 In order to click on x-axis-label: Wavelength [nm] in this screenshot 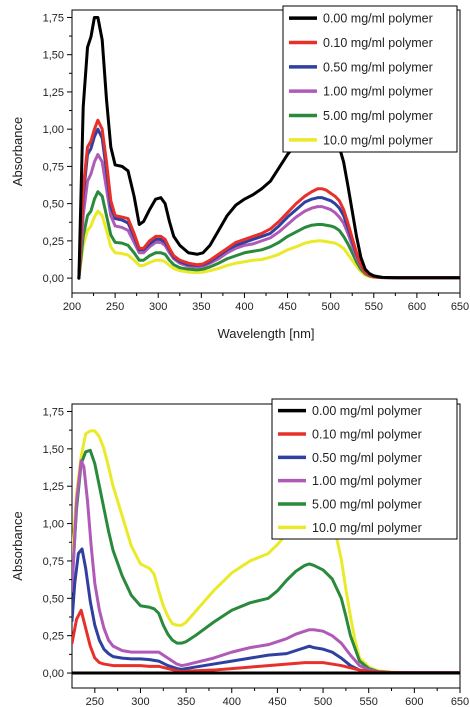, I will do `click(265, 333)`.